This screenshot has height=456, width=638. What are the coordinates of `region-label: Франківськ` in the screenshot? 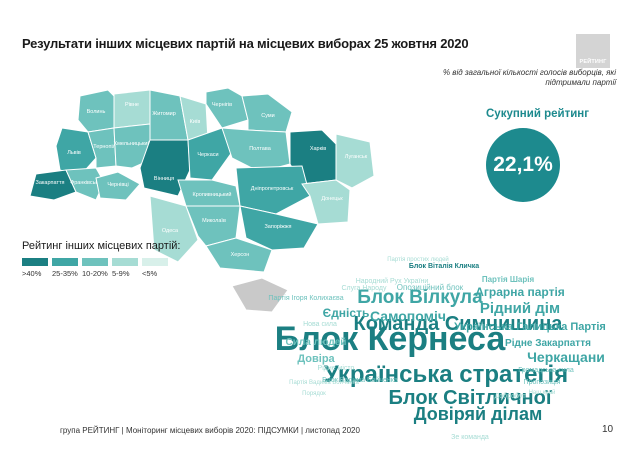 It's located at (84, 183).